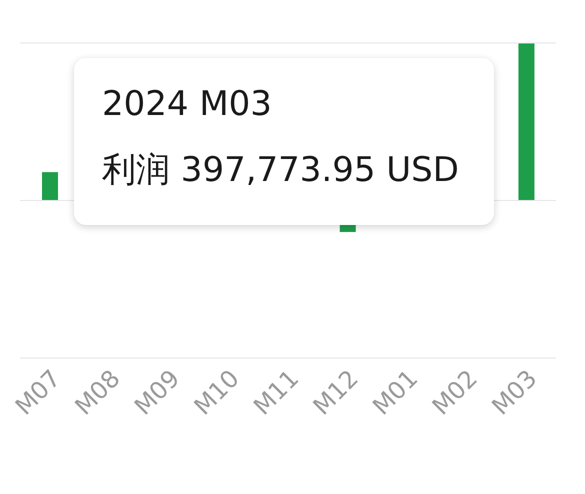 Image resolution: width=585 pixels, height=494 pixels. What do you see at coordinates (187, 104) in the screenshot?
I see `annotation: 2024 M03` at bounding box center [187, 104].